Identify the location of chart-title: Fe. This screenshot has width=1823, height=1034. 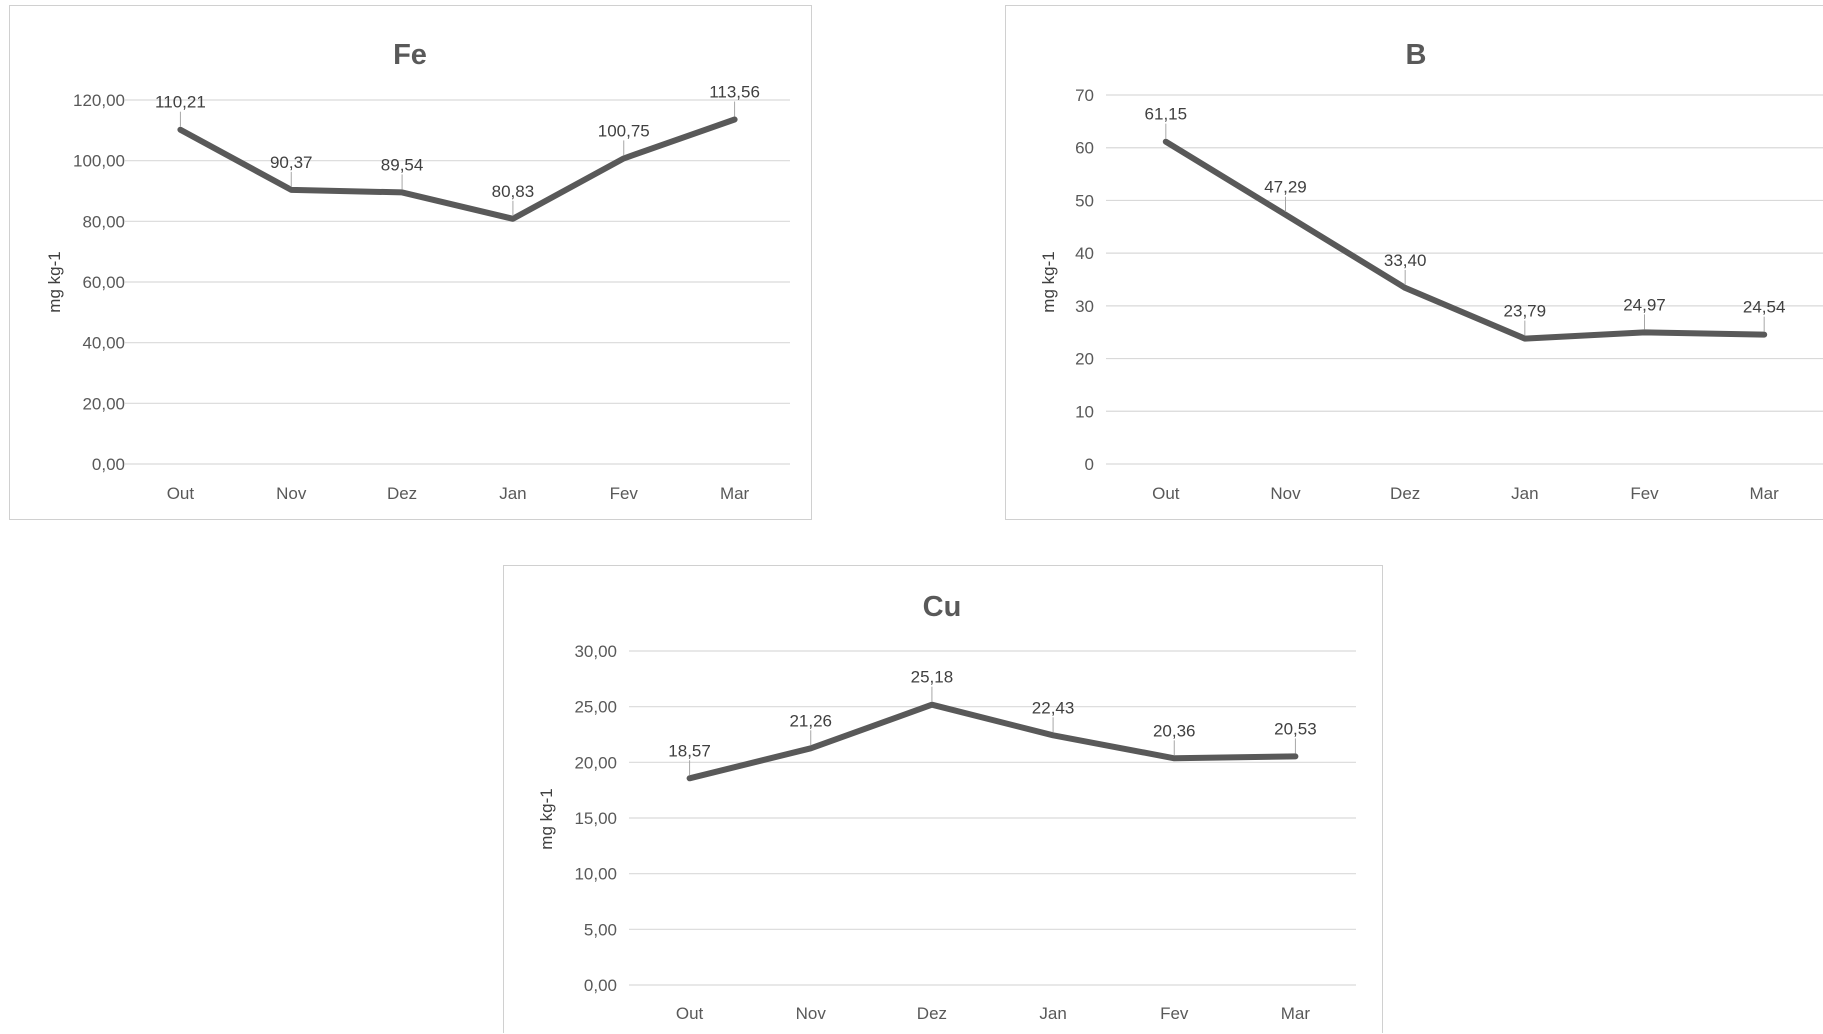
(410, 55).